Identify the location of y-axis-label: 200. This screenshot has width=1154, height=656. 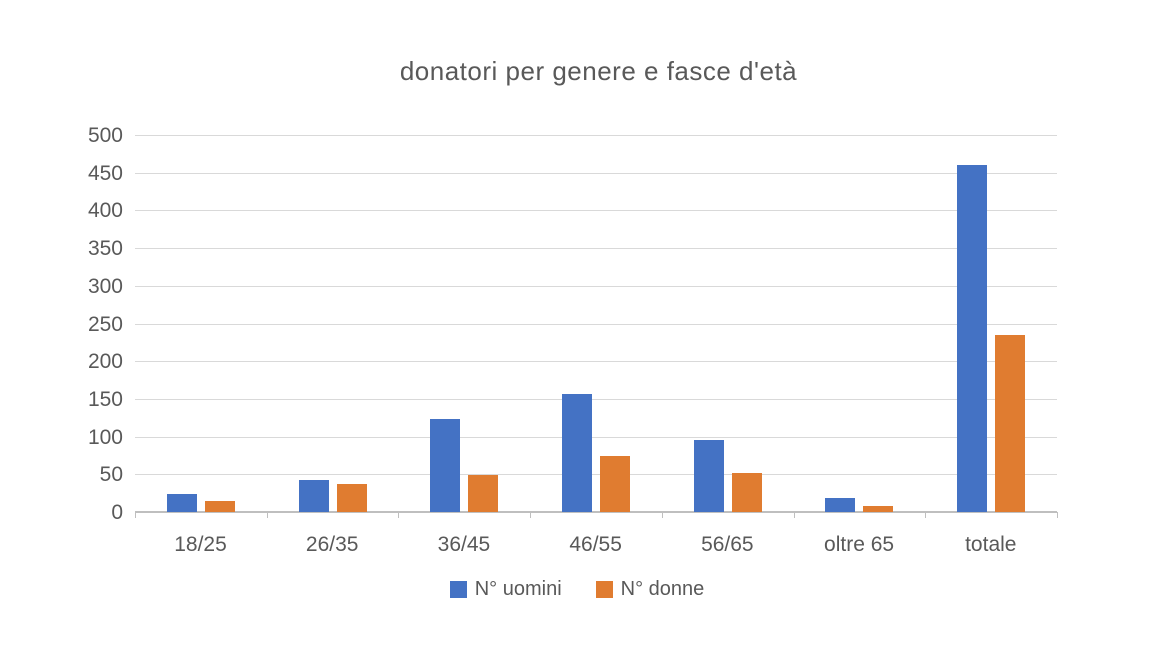
(105, 362).